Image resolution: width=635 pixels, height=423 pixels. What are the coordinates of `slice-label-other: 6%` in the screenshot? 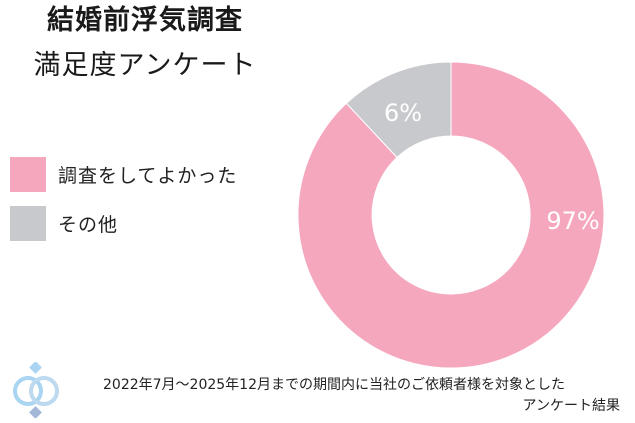 It's located at (403, 113).